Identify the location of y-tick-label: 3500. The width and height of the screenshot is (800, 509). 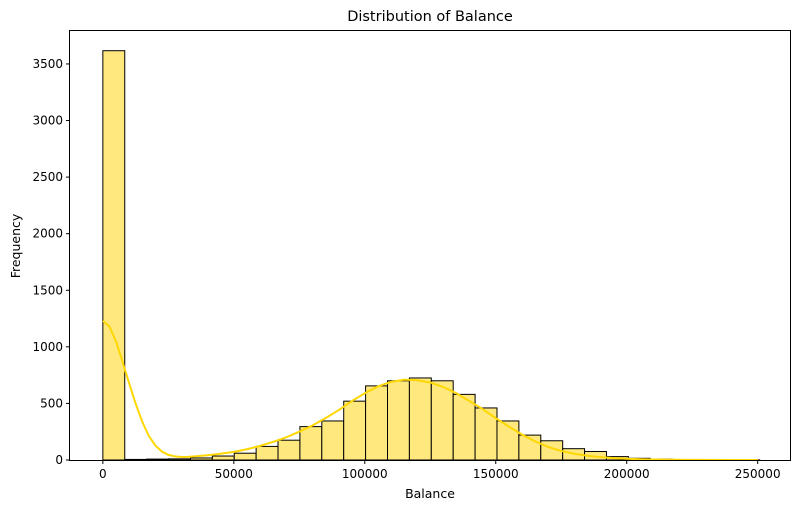
(47, 64).